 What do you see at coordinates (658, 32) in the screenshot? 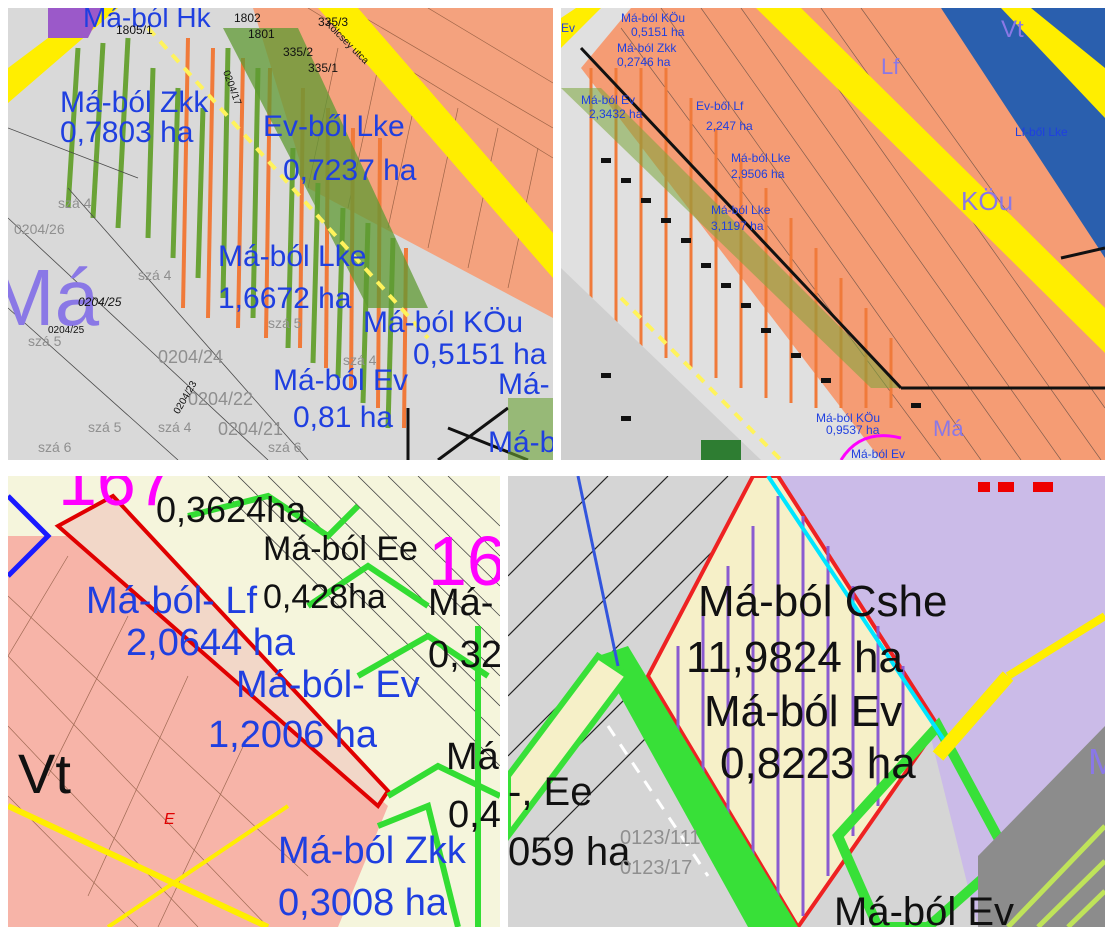
I see `label-area-top: 0,5151 ha` at bounding box center [658, 32].